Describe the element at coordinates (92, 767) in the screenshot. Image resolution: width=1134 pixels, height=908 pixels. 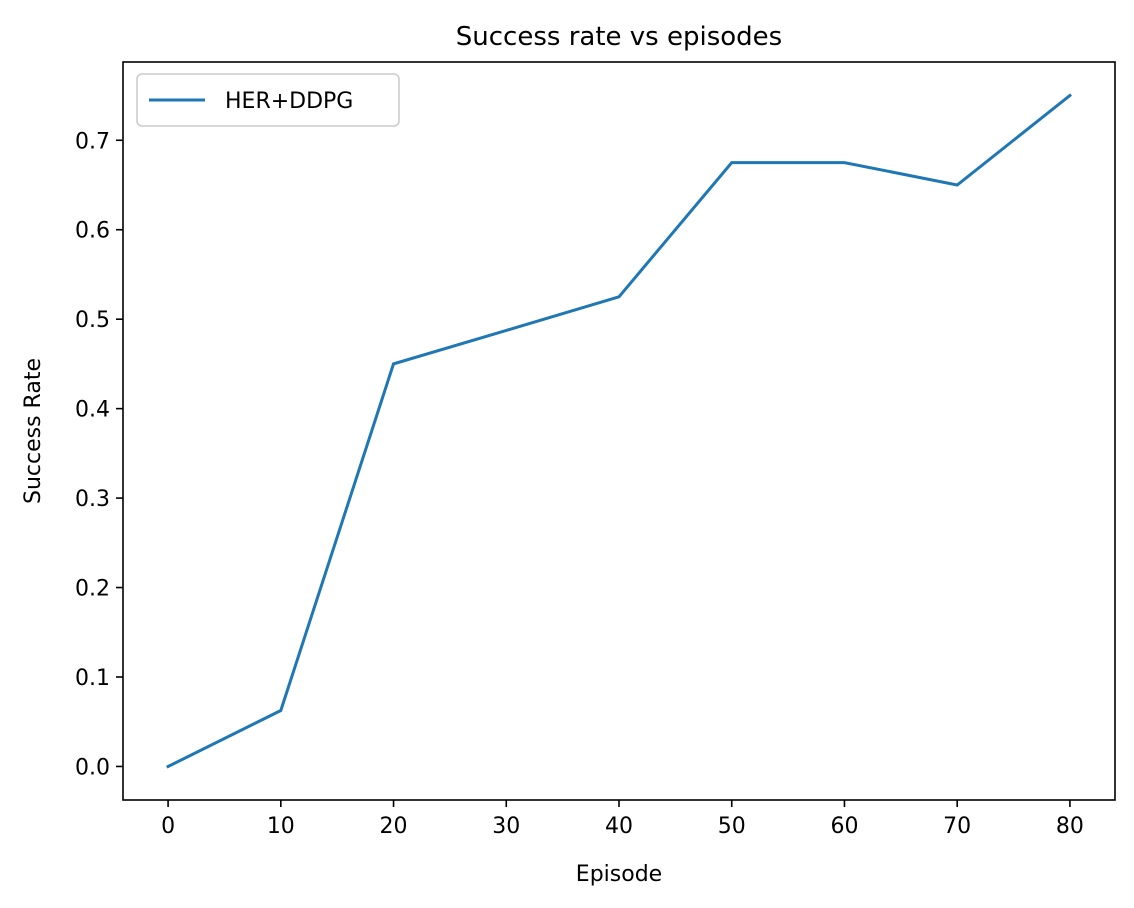
I see `y-tick-label: 0.0` at that location.